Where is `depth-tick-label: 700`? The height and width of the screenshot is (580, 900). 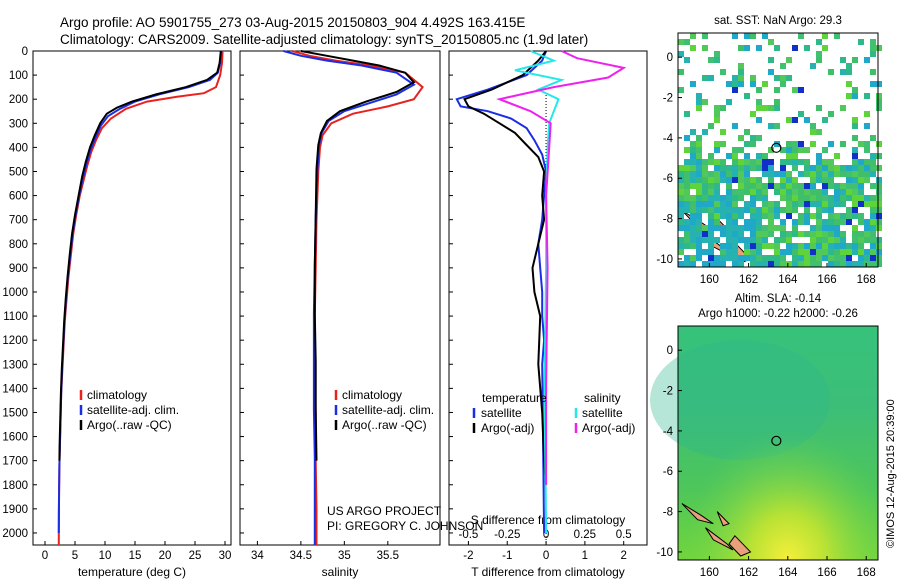
depth-tick-label: 700 is located at coordinates (18, 221).